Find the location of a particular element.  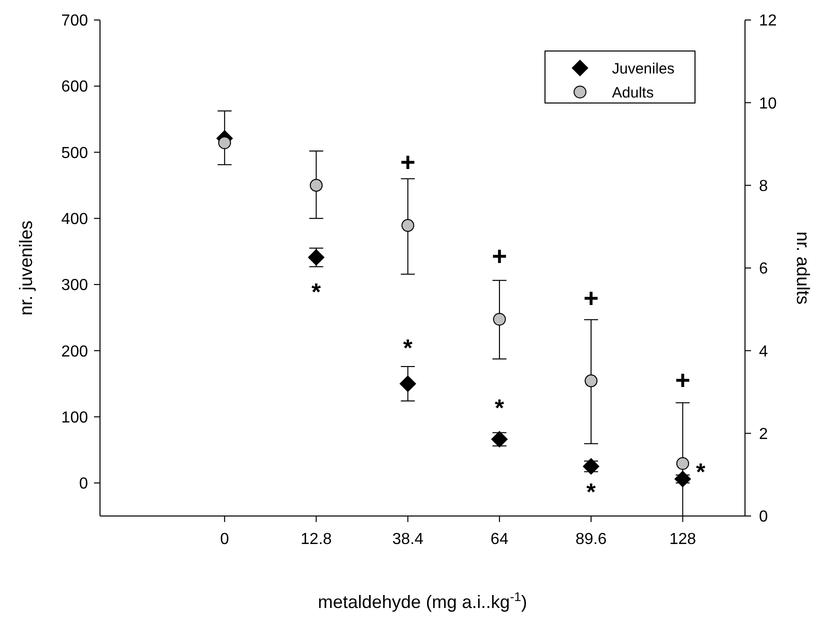

x-tick-label: 38.4 is located at coordinates (408, 539).